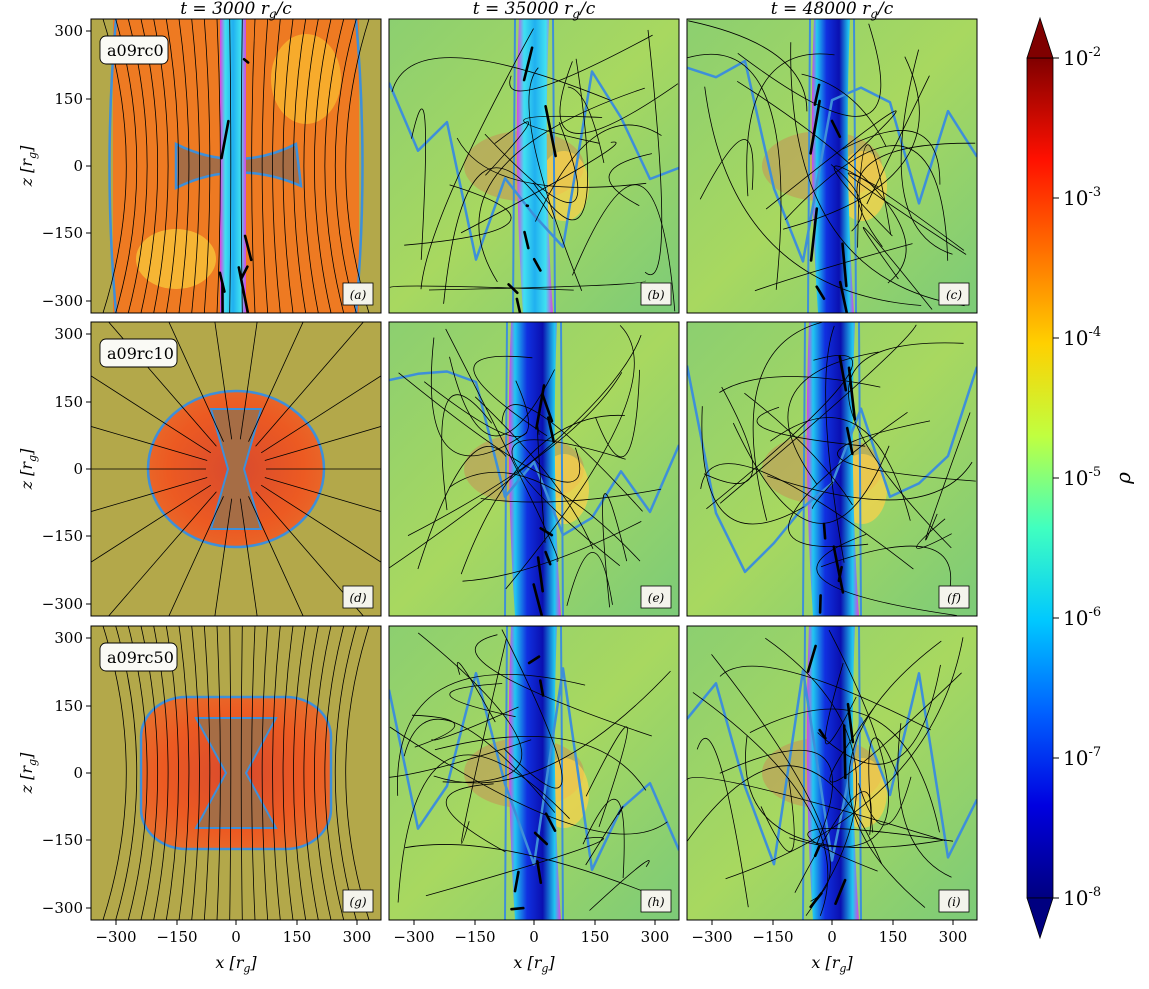 This screenshot has height=989, width=1149. I want to click on panel-i: (i), so click(832, 773).